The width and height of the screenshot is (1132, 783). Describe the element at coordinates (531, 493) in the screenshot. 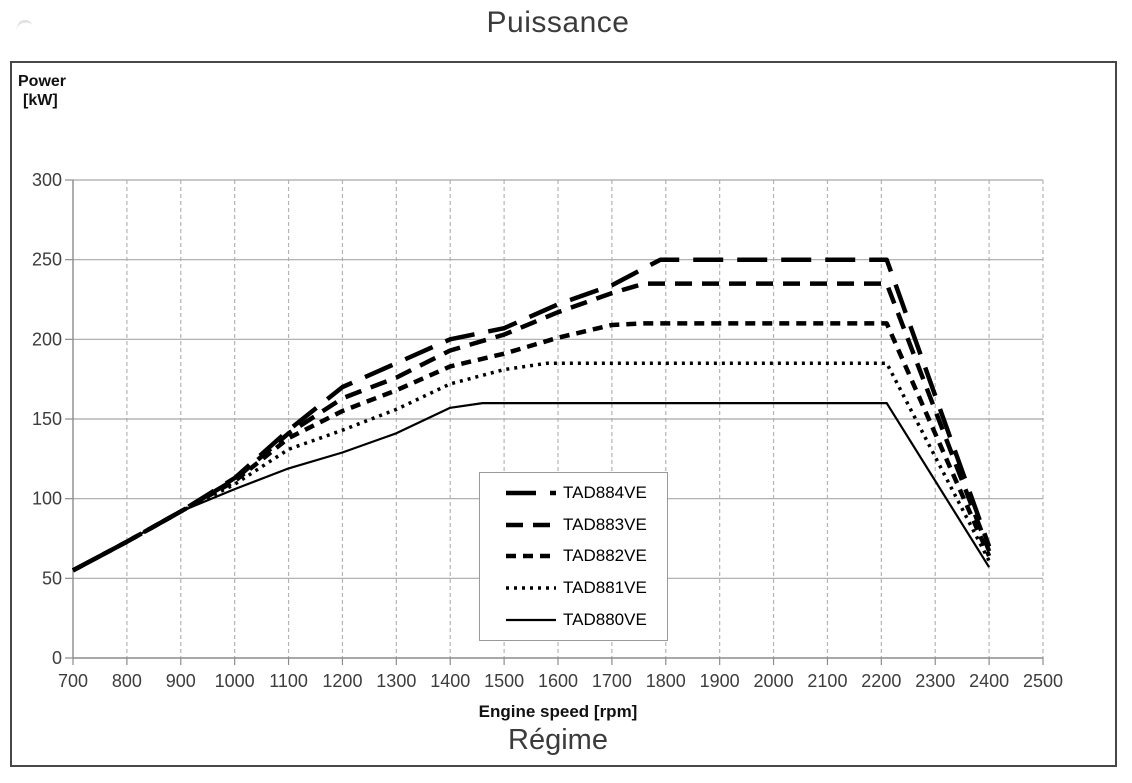

I see `legend-marker-long-dash-icon` at that location.